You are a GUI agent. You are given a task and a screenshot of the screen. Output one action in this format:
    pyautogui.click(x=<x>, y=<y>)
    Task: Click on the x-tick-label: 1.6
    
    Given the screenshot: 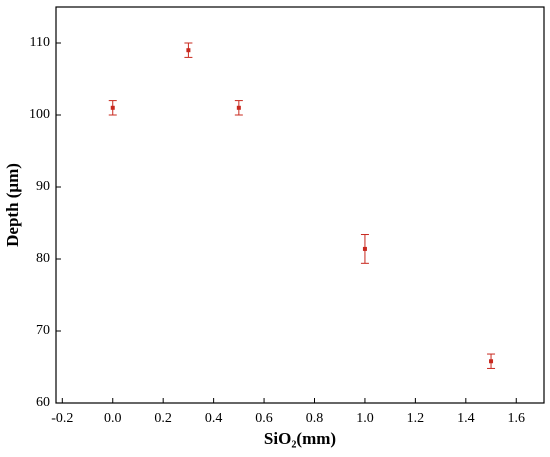 What is the action you would take?
    pyautogui.click(x=517, y=418)
    